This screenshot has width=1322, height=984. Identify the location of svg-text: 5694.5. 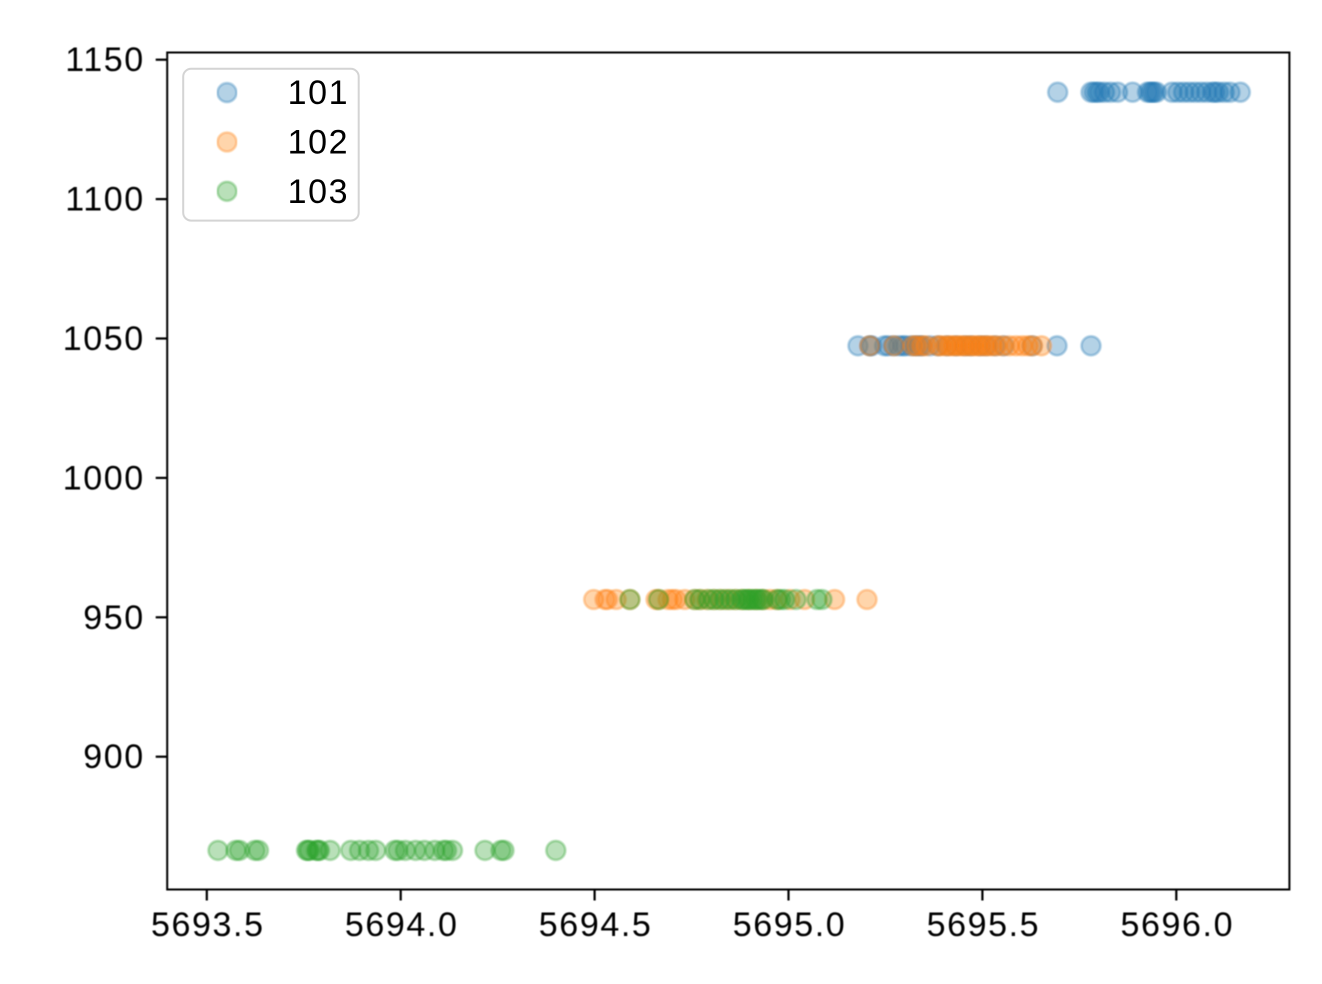
(596, 925).